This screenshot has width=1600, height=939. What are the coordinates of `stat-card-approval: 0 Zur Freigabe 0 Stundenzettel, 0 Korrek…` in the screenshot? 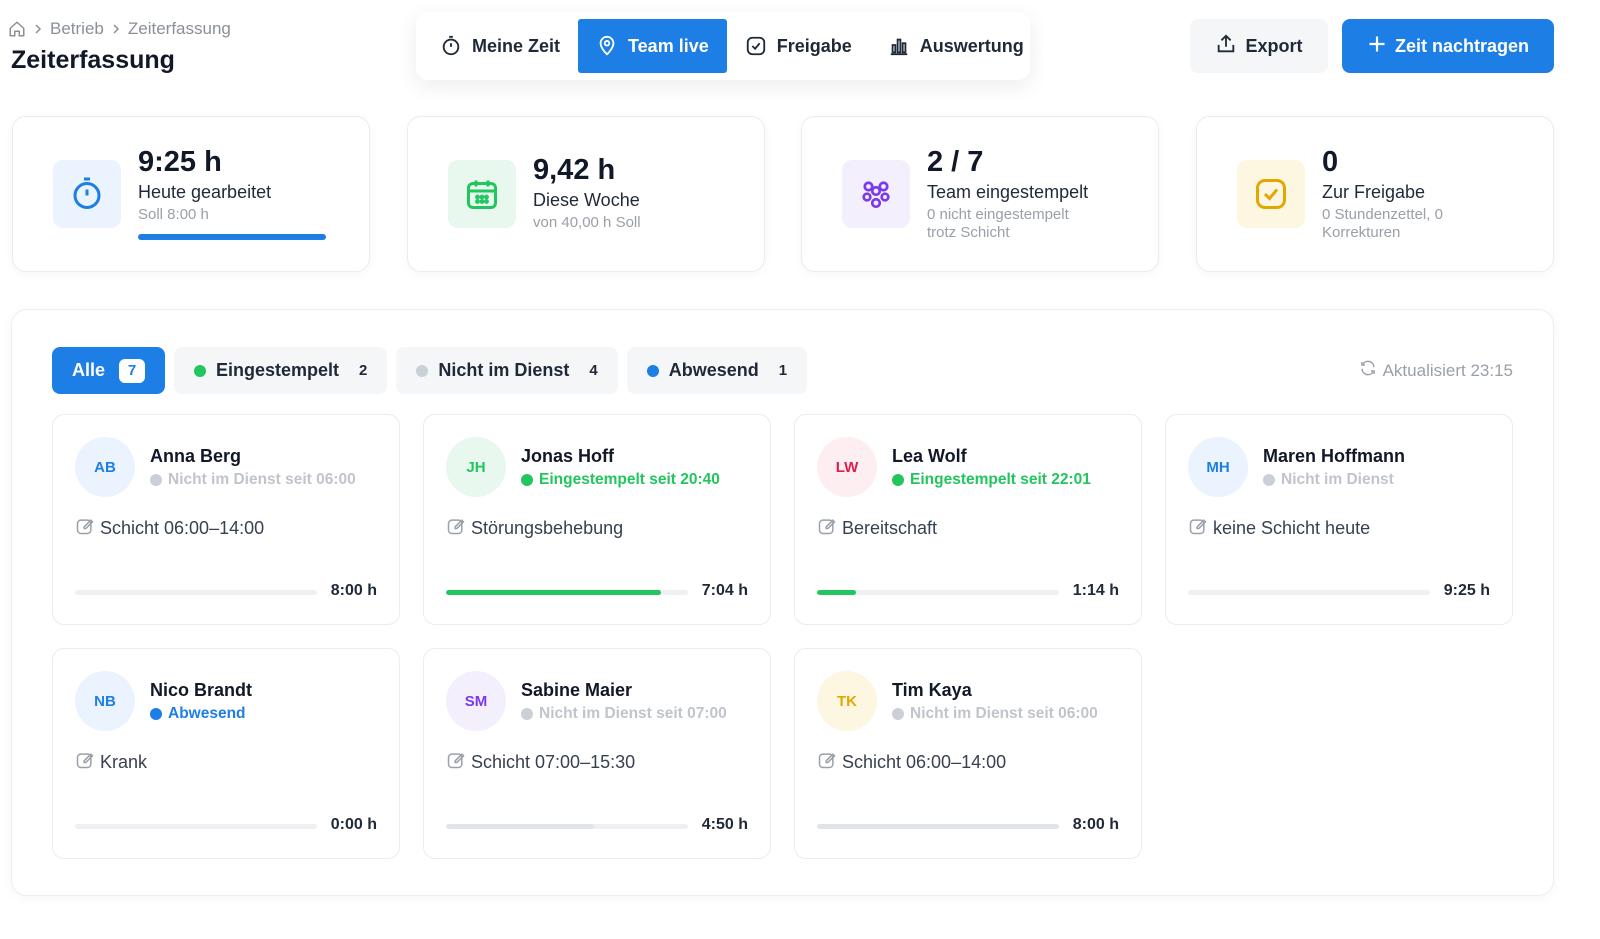 It's located at (1375, 194).